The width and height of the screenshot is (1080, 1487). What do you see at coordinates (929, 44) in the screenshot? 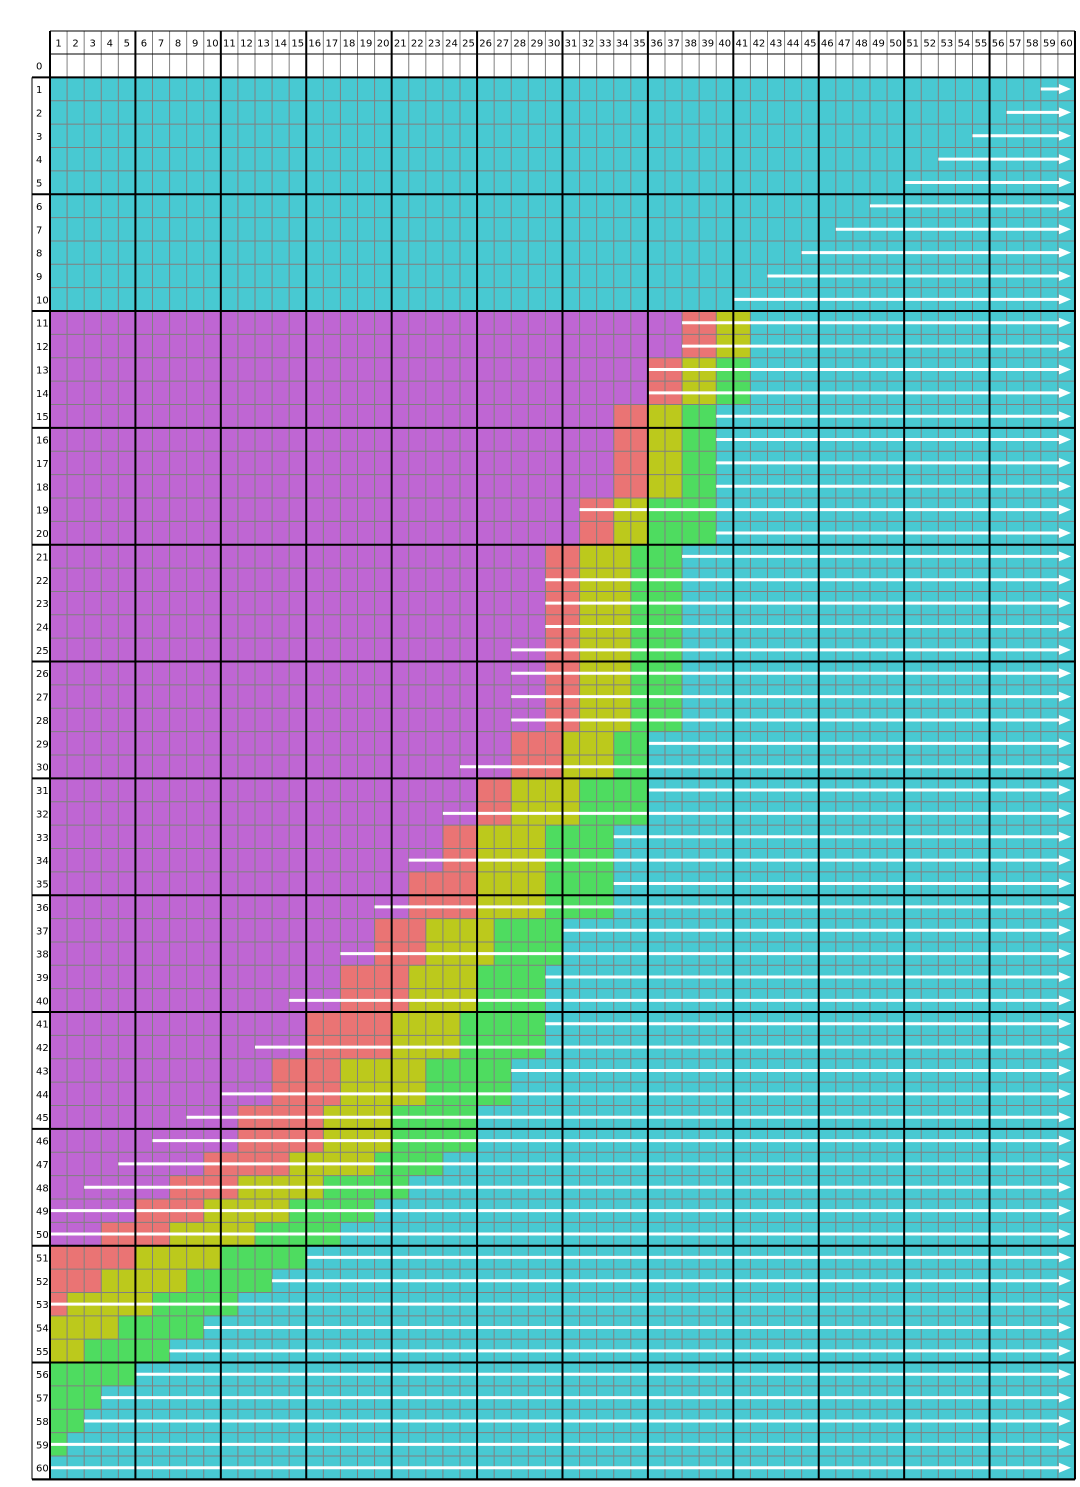
I see `column-label: 52` at bounding box center [929, 44].